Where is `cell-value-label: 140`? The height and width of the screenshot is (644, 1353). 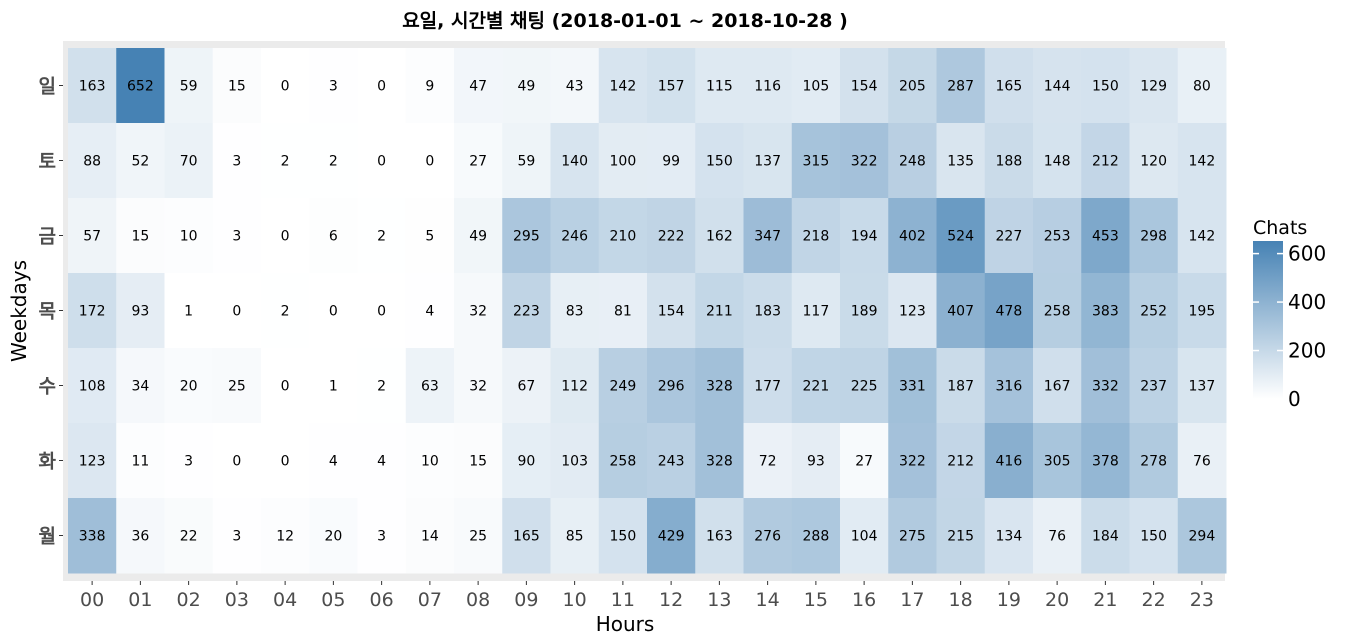
cell-value-label: 140 is located at coordinates (574, 162).